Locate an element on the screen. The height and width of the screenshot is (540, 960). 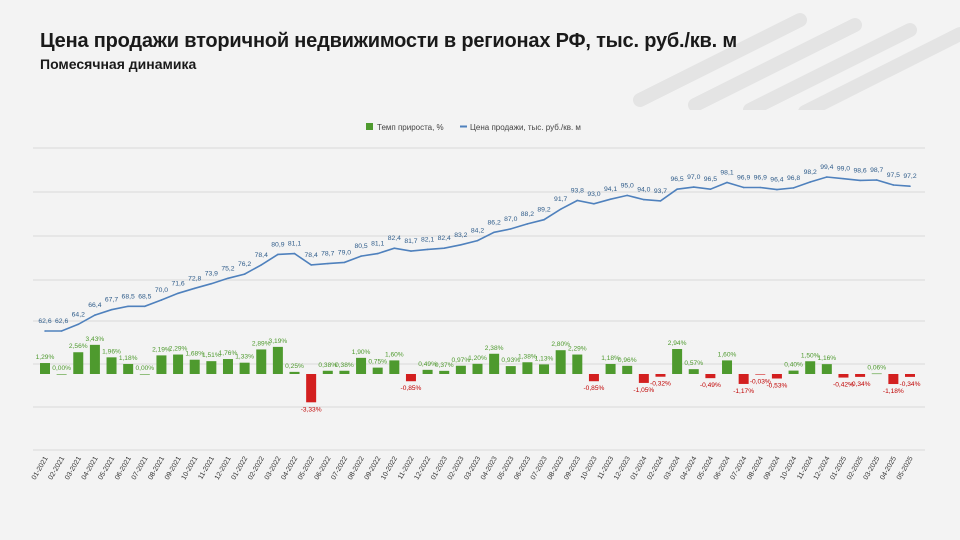
price-point-06-2022 is located at coordinates (327, 263).